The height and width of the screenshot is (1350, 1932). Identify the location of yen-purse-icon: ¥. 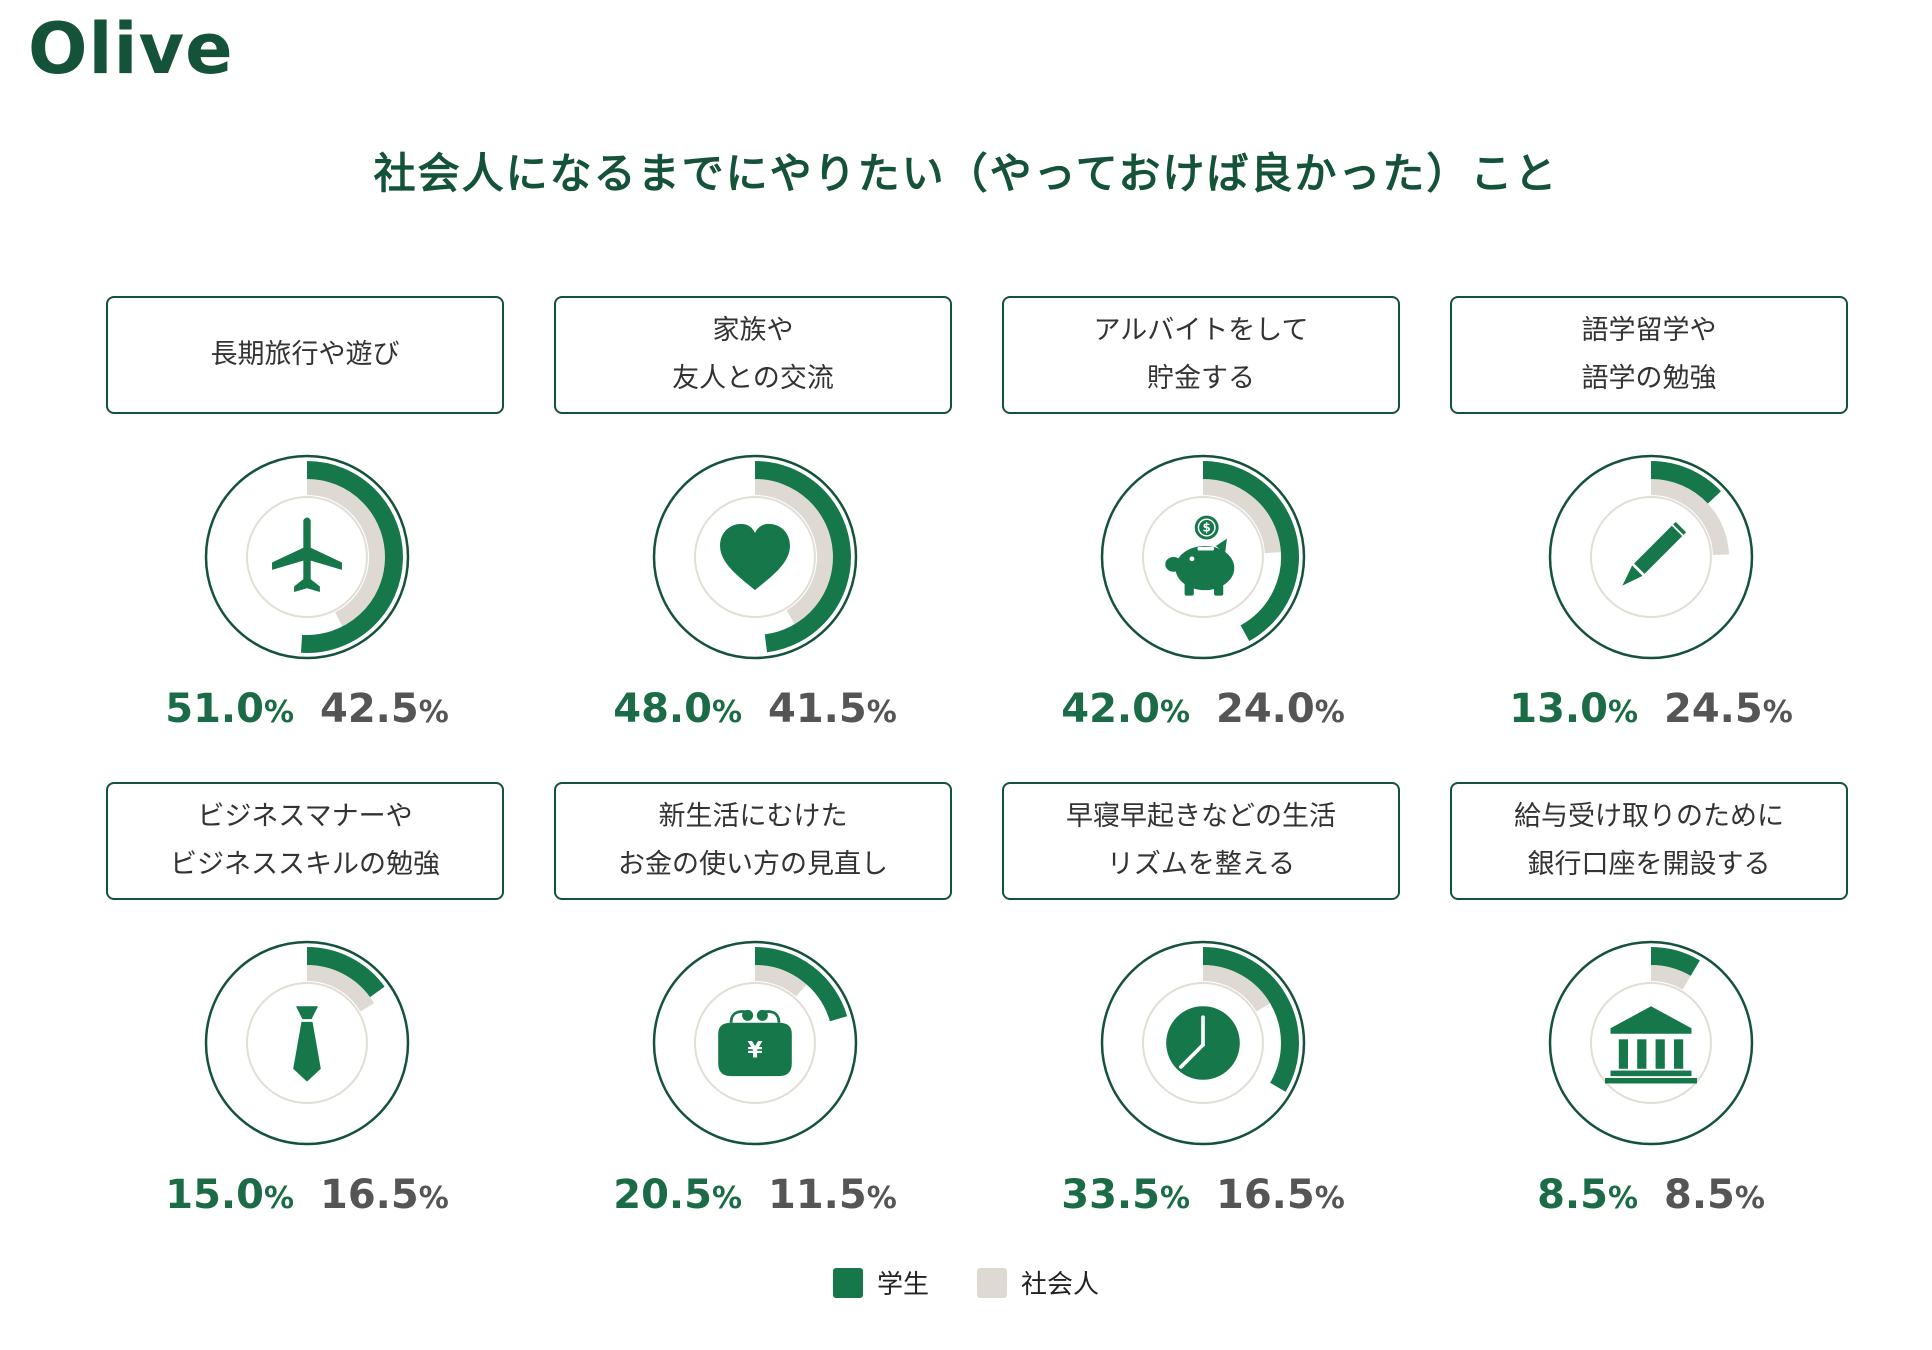
(755, 1043).